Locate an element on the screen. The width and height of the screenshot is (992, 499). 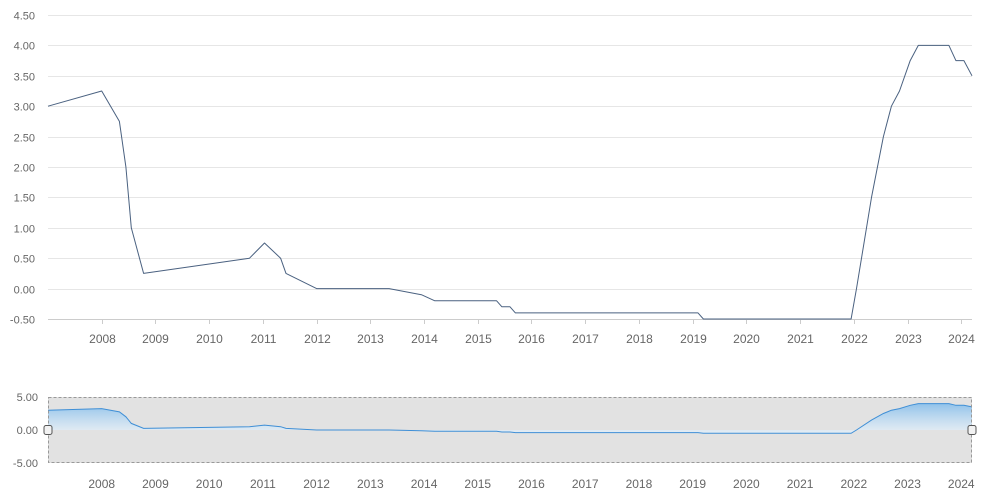
navigator-x-tick-label: 2013 is located at coordinates (370, 484).